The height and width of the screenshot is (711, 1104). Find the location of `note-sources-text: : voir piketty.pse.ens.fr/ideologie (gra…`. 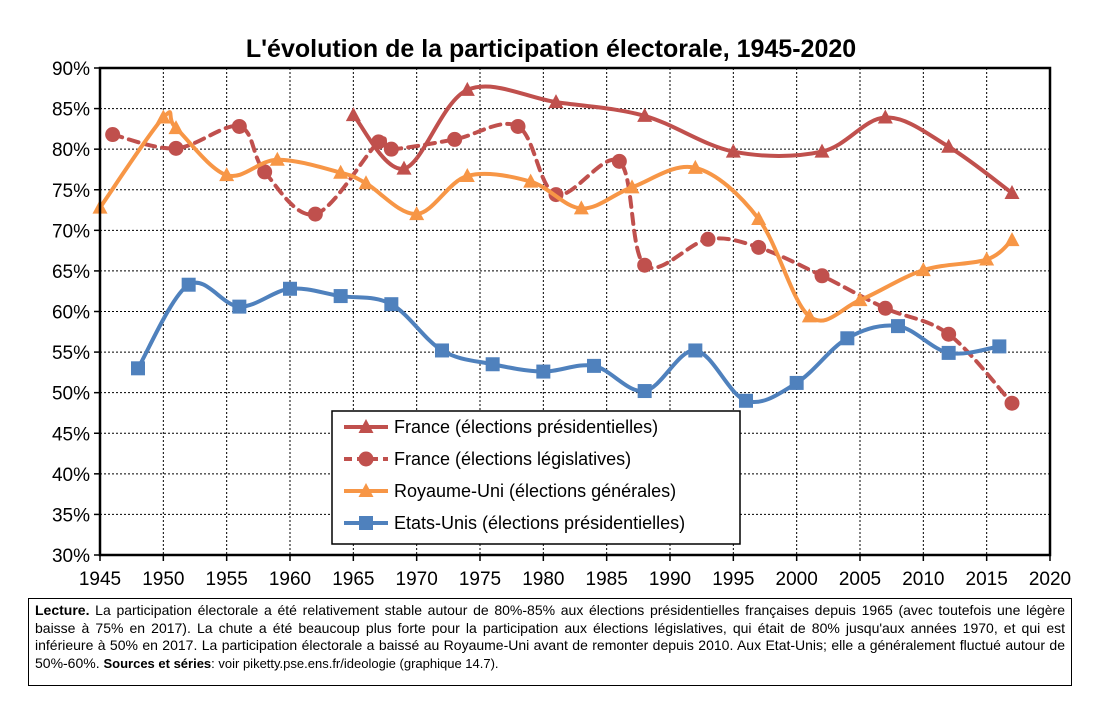

note-sources-text: : voir piketty.pse.ens.fr/ideologie (gra… is located at coordinates (355, 663).